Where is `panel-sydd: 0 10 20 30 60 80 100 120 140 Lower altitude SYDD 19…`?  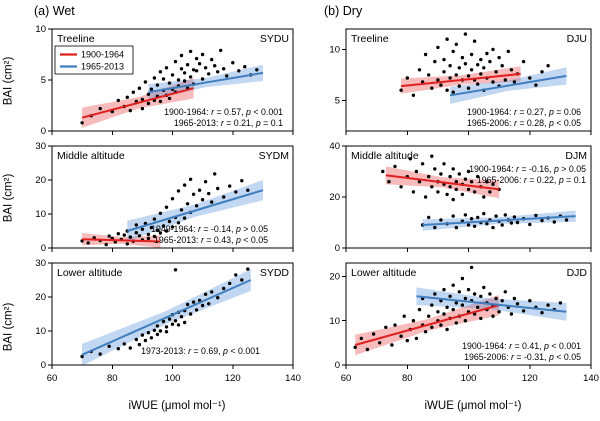 panel-sydd: 0 10 20 30 60 80 100 120 140 Lower altitude SYDD 19… is located at coordinates (168, 321).